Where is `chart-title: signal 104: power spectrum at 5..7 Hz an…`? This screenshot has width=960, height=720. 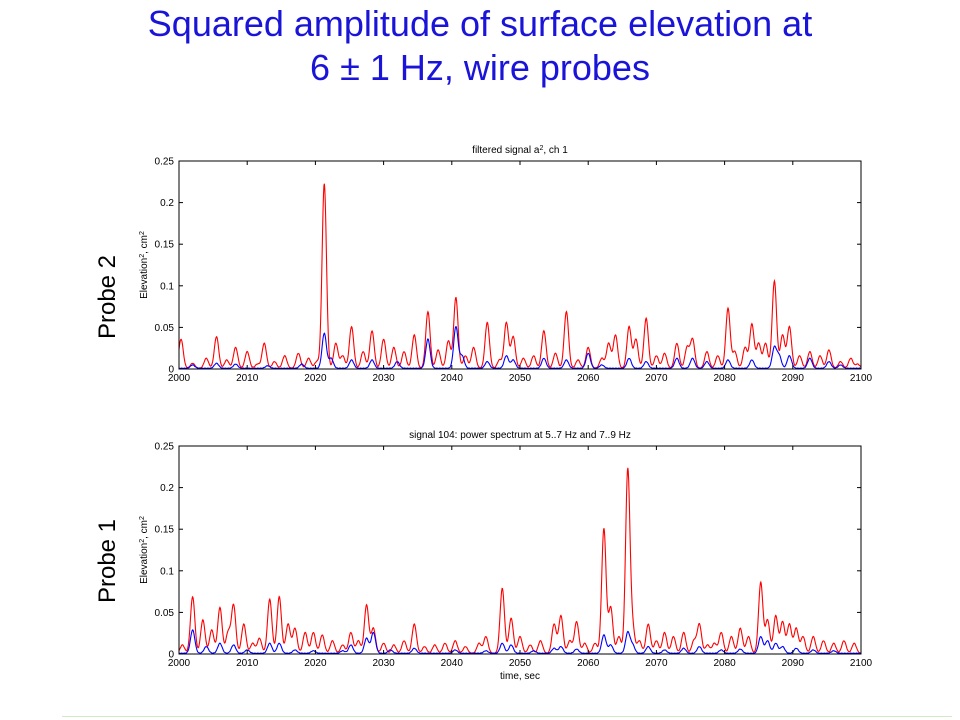
chart-title: signal 104: power spectrum at 5..7 Hz an… is located at coordinates (520, 435).